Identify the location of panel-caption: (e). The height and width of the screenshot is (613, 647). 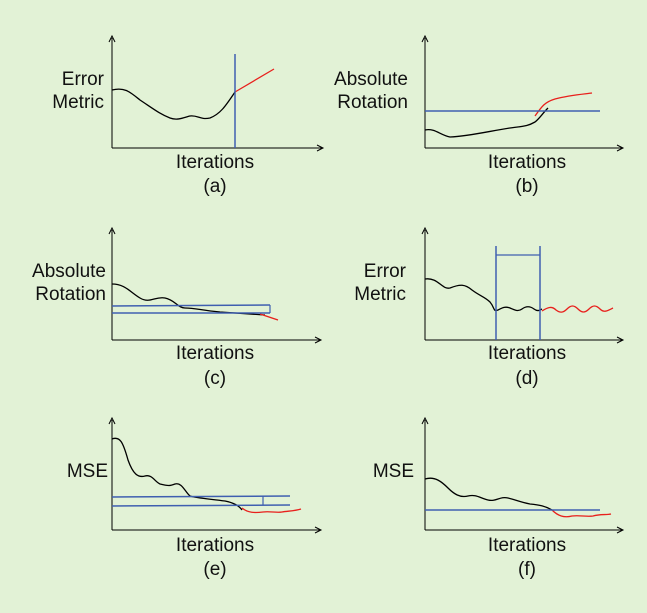
(215, 569).